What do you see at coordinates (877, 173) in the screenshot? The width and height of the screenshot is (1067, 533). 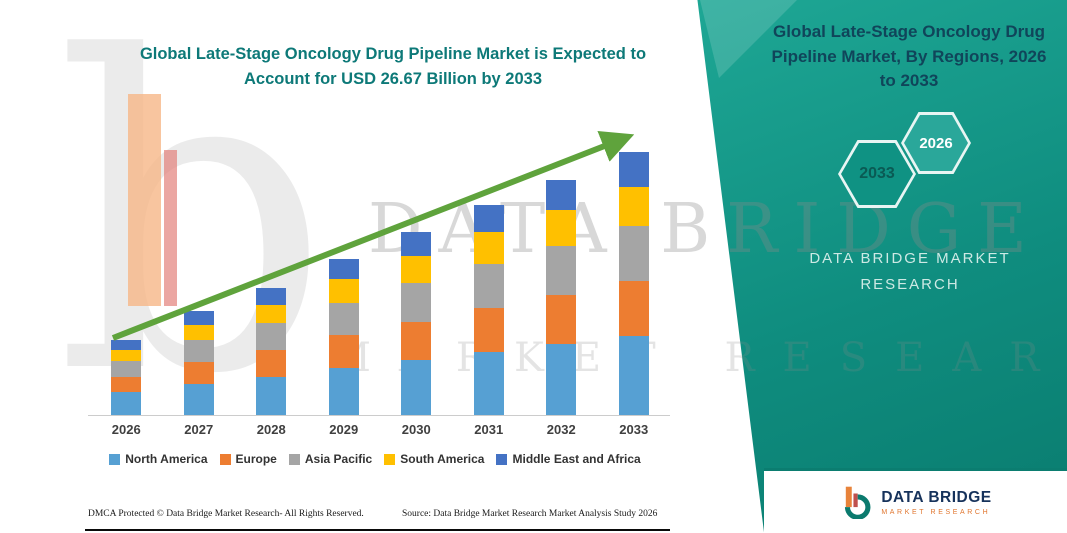 I see `hexagon-label-2033: 2033` at bounding box center [877, 173].